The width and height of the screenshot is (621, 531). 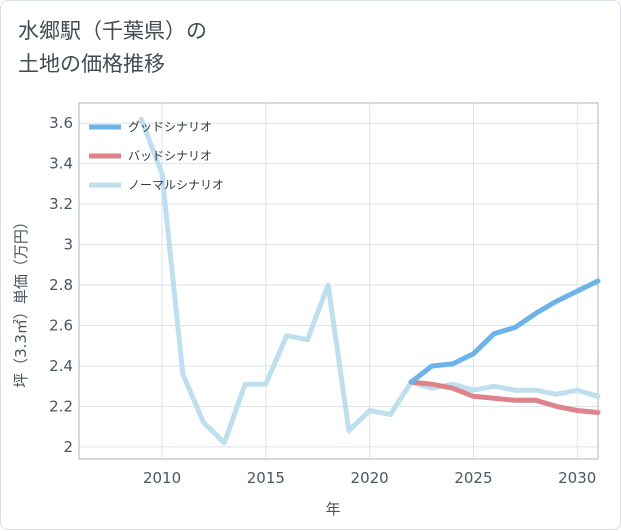 I want to click on legend-label: グッドシナリオ, so click(x=170, y=127).